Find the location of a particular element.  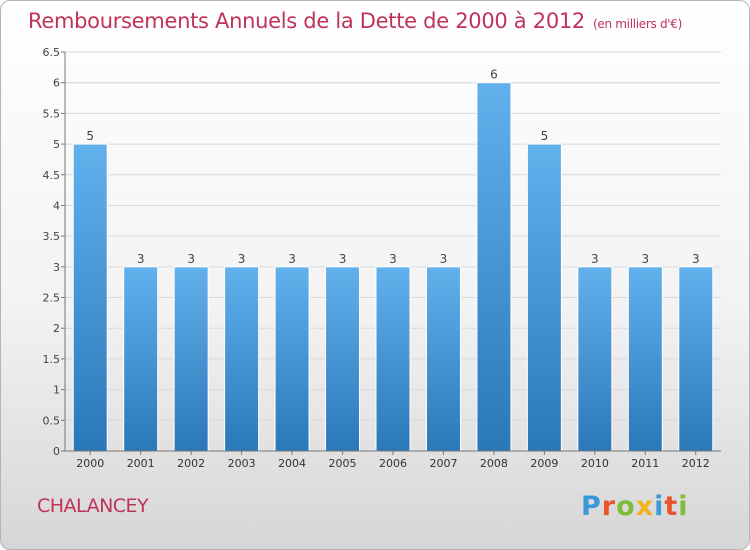

x-tick-label: 2011 is located at coordinates (645, 463).